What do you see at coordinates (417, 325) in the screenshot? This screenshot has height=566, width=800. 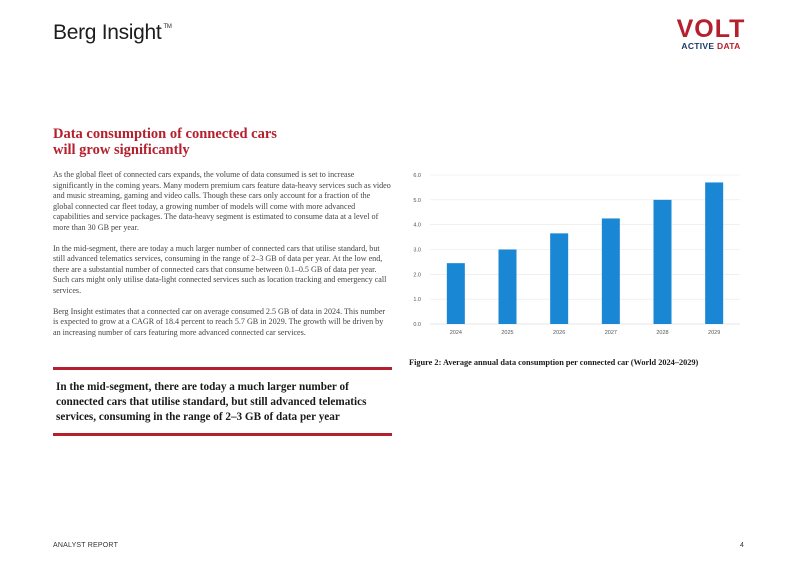 I see `y-tick-label: 0.0` at bounding box center [417, 325].